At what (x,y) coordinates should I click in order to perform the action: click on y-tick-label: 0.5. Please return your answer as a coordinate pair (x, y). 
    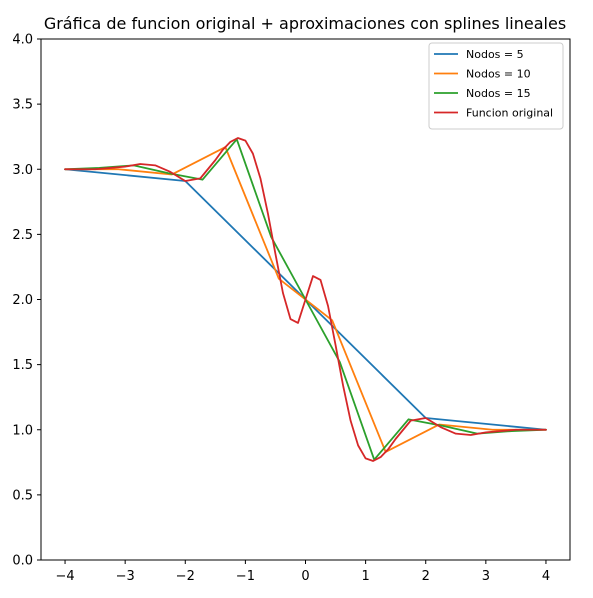
    Looking at the image, I should click on (22, 495).